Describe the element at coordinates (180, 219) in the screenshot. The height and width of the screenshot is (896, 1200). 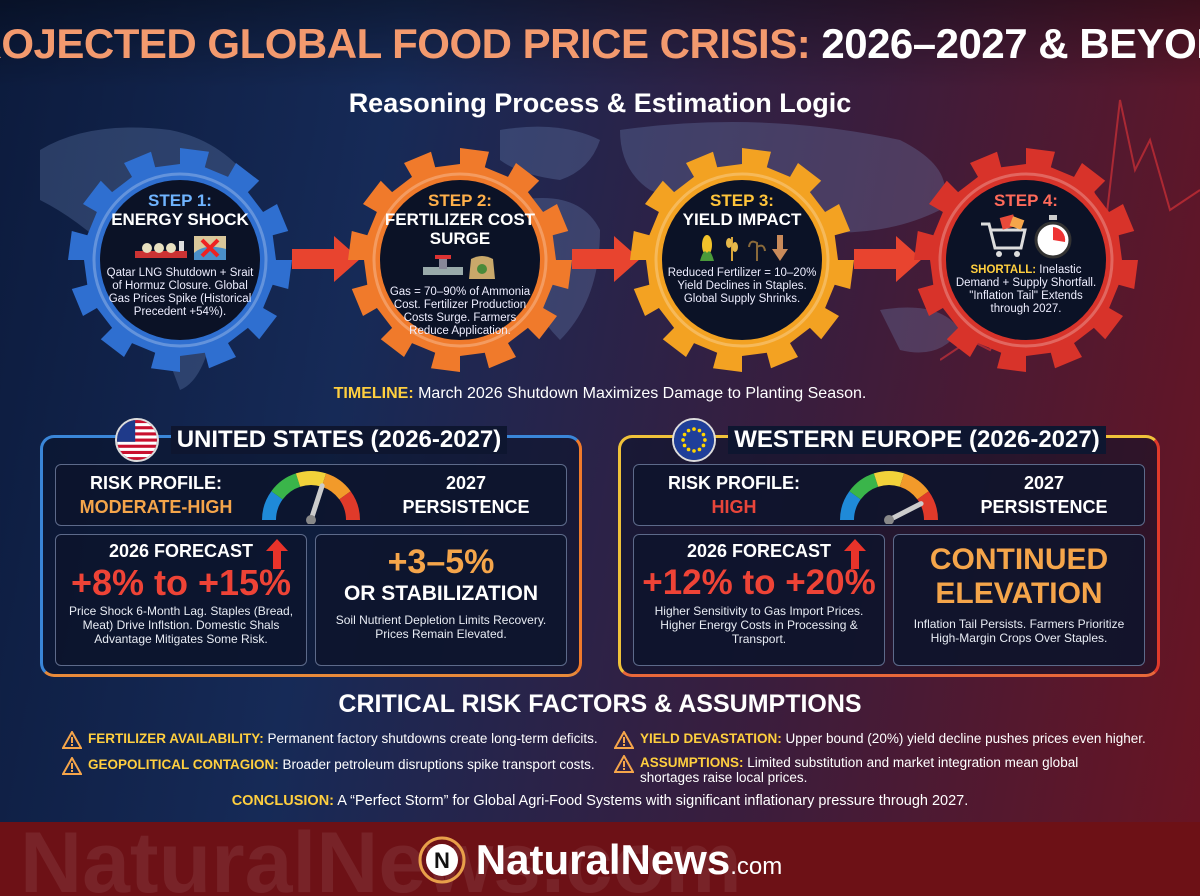
I see `step-1-title: ENERGY SHOCK` at that location.